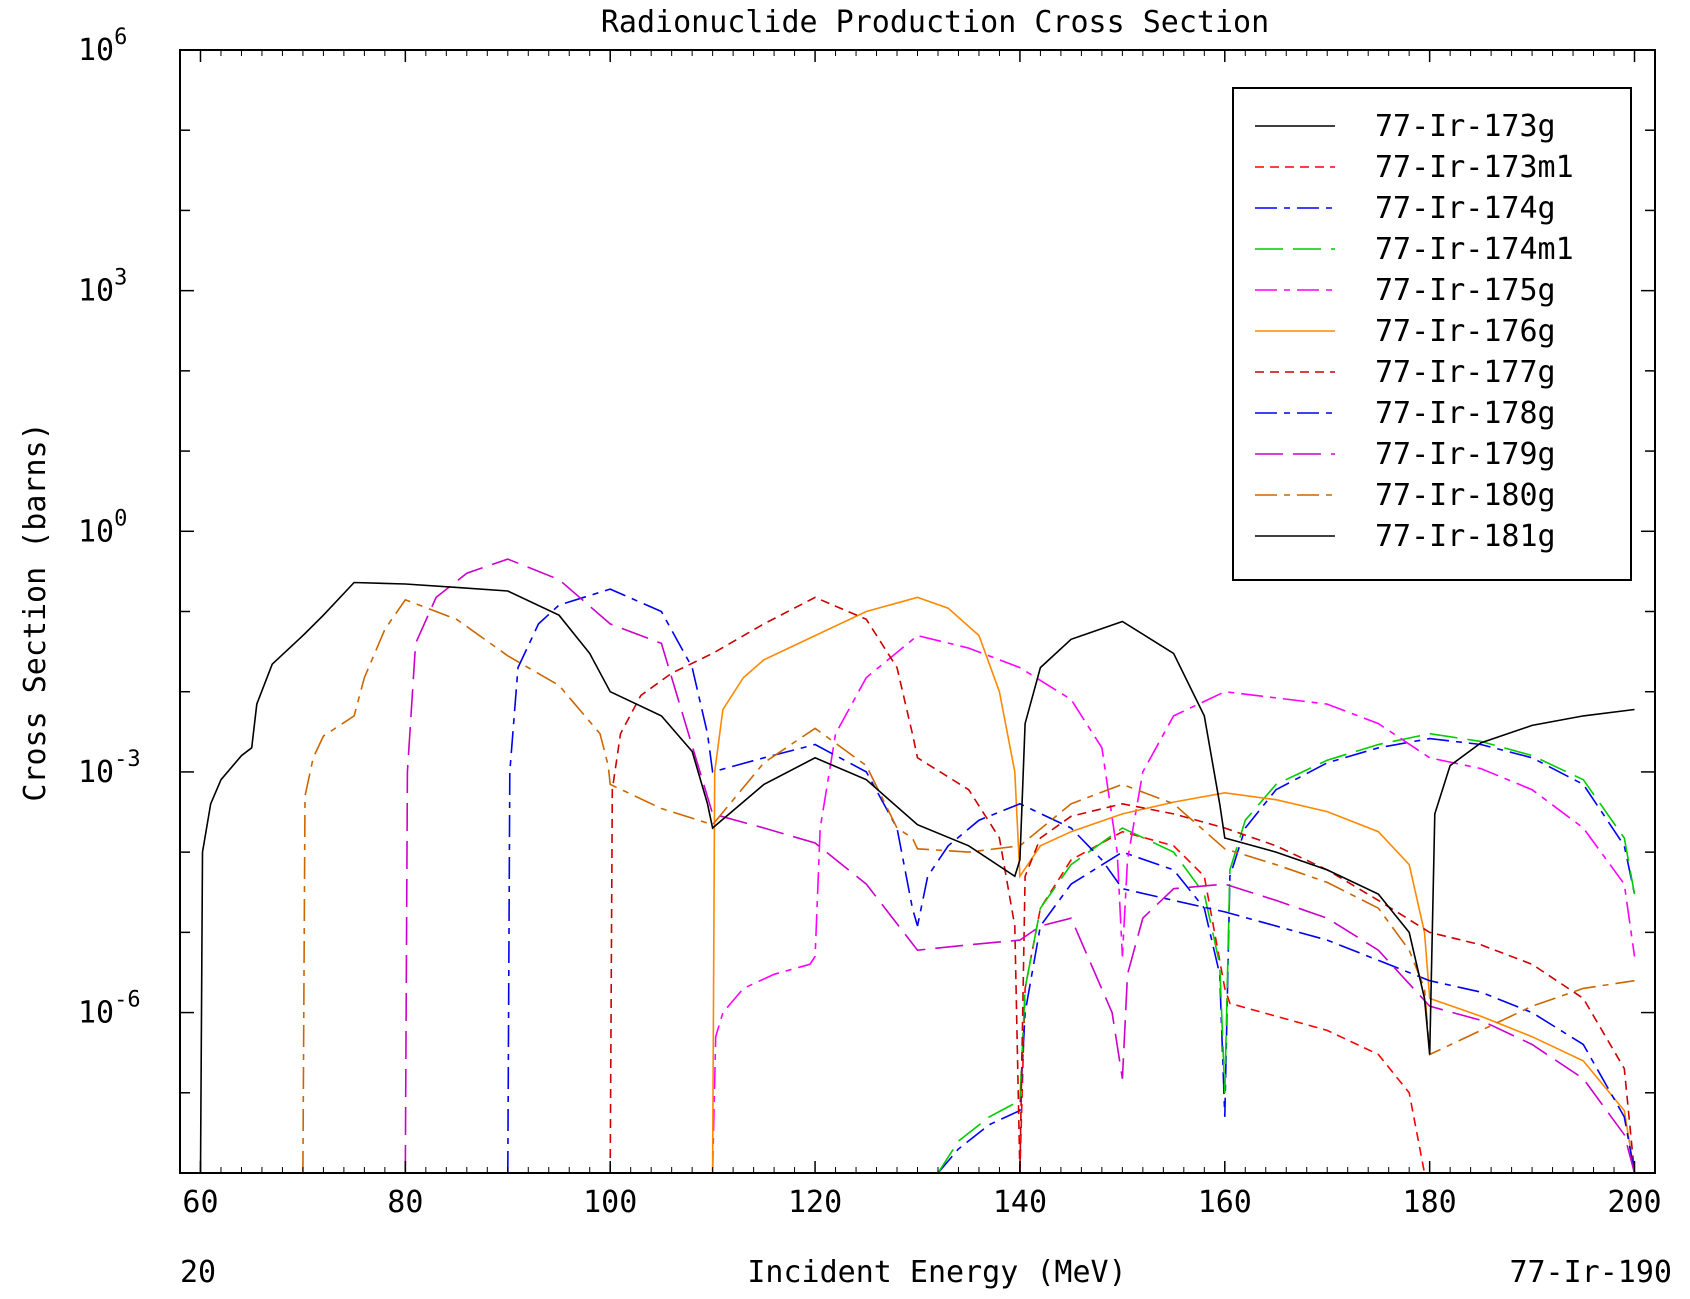 This screenshot has width=1690, height=1299. I want to click on x-axis-label: Incident Energy (MeV), so click(936, 1272).